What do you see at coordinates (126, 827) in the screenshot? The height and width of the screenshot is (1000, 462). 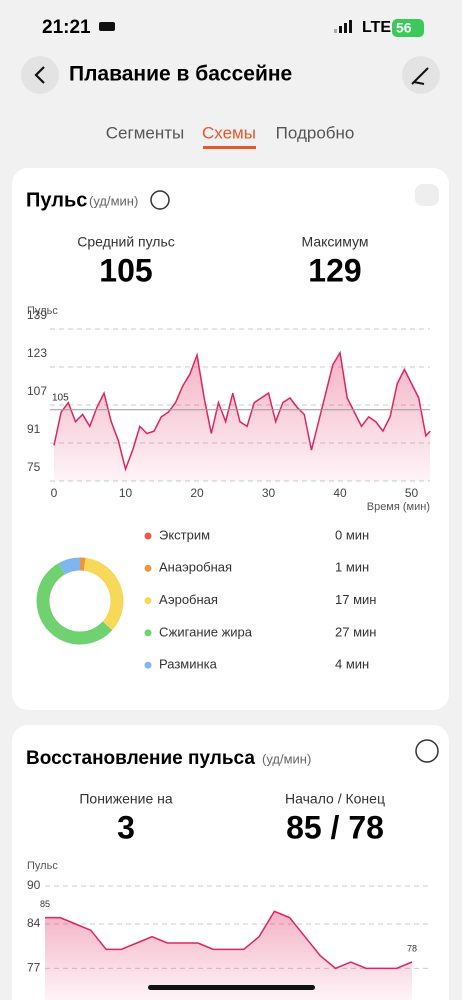 I see `stat-value: 3` at bounding box center [126, 827].